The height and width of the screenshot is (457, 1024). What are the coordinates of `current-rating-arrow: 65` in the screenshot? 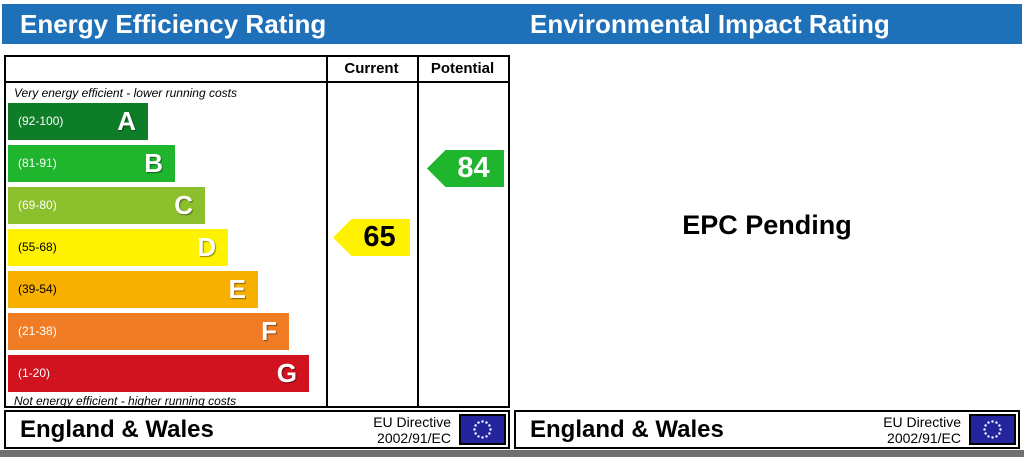 It's located at (371, 237).